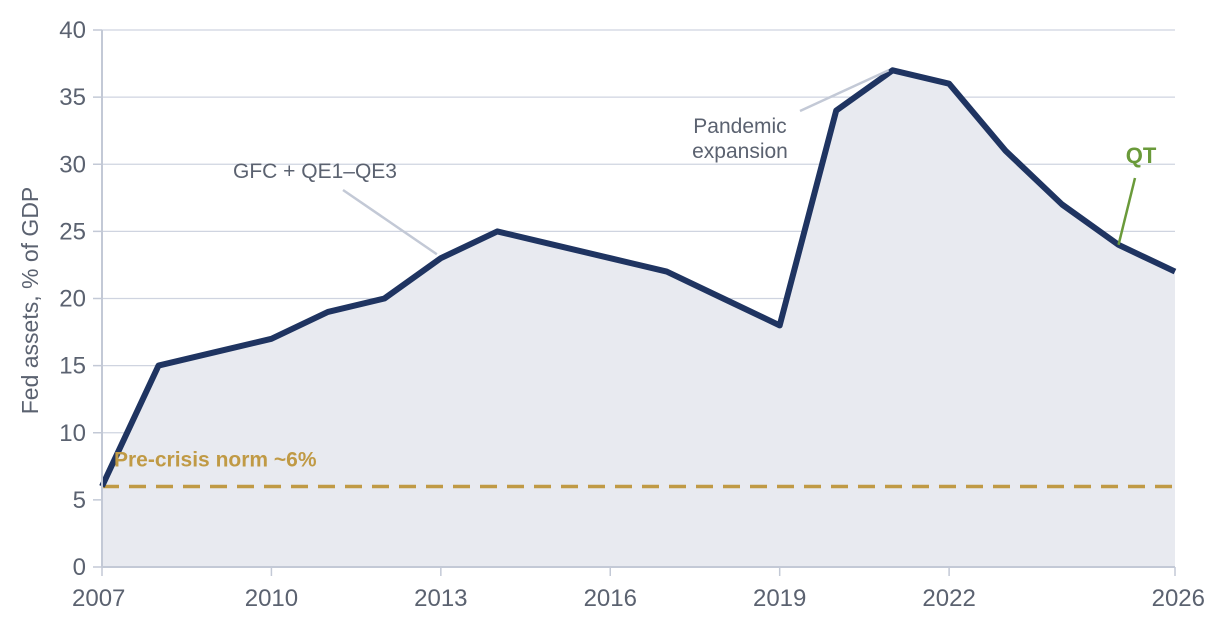 The image size is (1225, 631). I want to click on x-tick-label-2007: 2007, so click(98, 598).